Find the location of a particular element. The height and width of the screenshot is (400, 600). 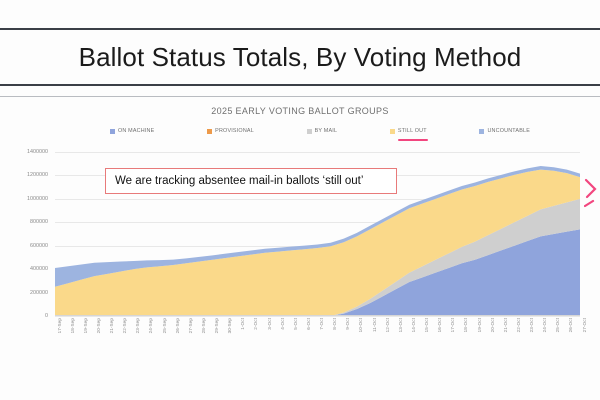

x-axis-tick-label: 13-Oct is located at coordinates (400, 325).